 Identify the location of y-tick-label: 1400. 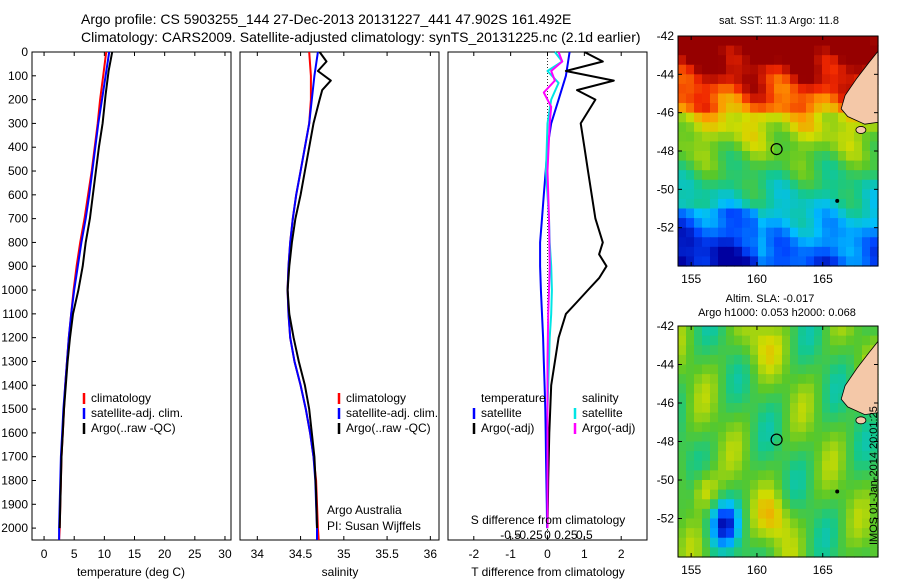
(14, 385).